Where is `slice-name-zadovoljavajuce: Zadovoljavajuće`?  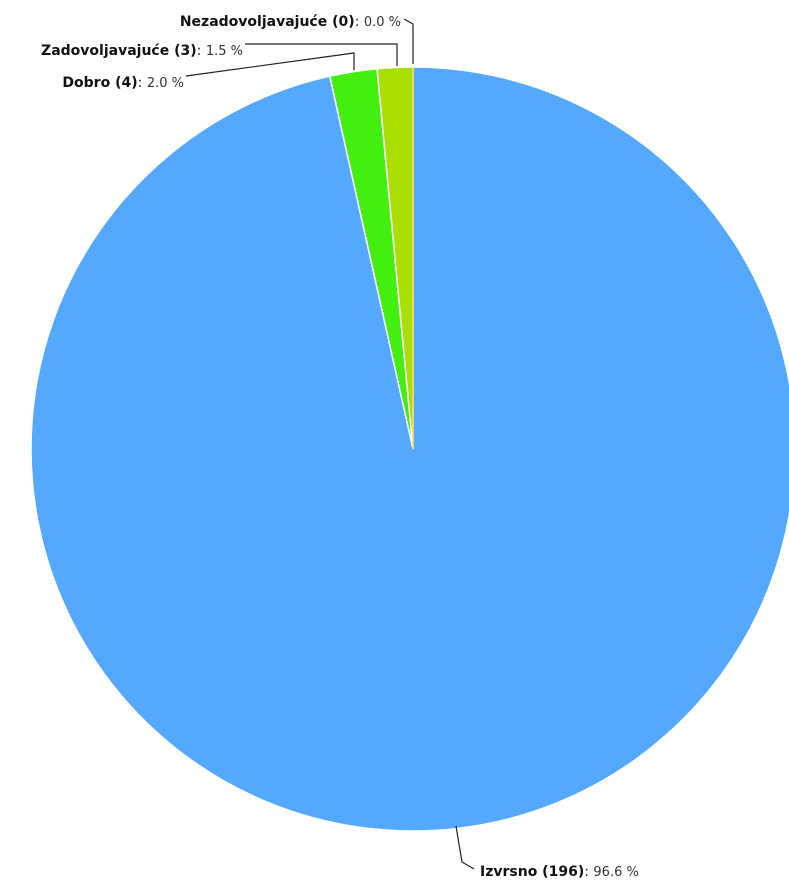
slice-name-zadovoljavajuce: Zadovoljavajuće is located at coordinates (105, 51).